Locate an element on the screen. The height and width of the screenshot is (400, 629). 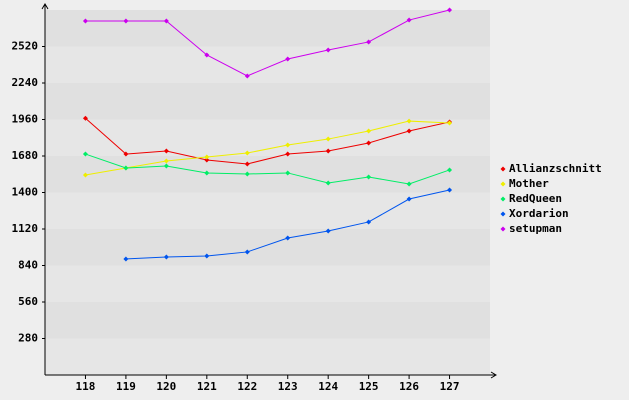
x-axis-arrow is located at coordinates (493, 375).